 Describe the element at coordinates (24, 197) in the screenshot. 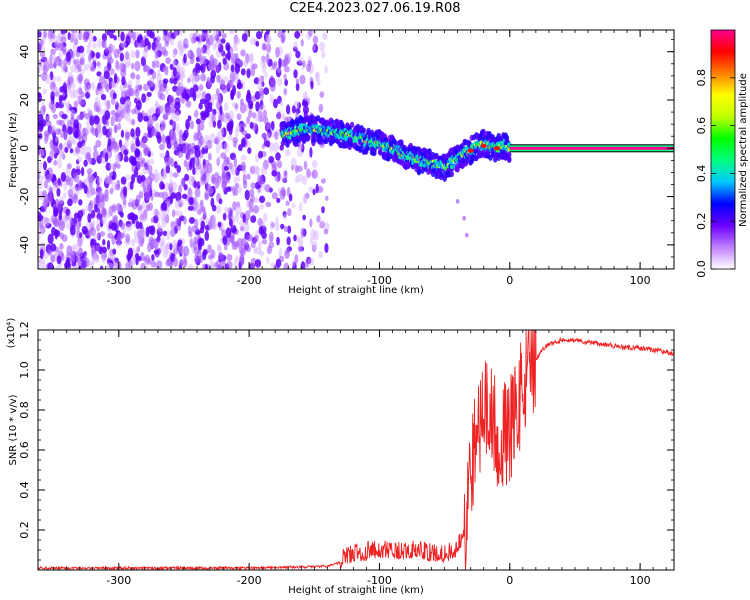

I see `spectrogram-y-tick-label: -20` at that location.